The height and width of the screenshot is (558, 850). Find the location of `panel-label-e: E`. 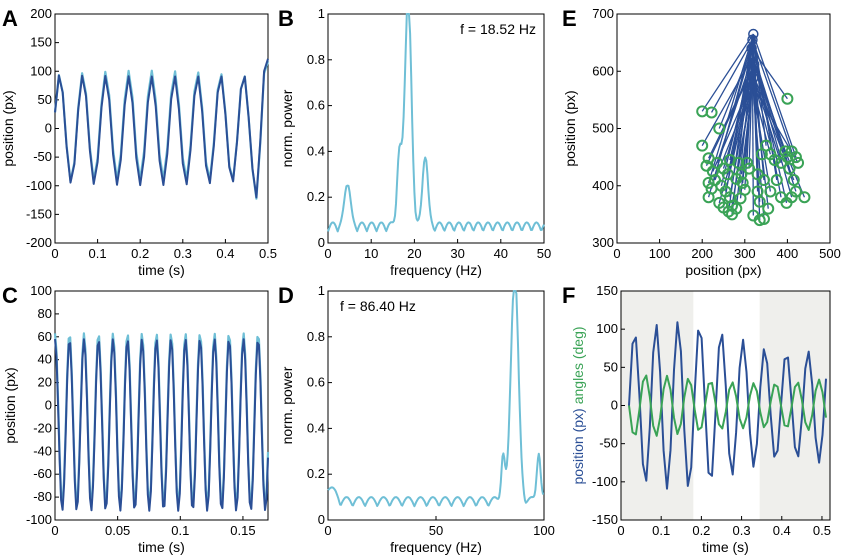

panel-label-e: E is located at coordinates (569, 18).